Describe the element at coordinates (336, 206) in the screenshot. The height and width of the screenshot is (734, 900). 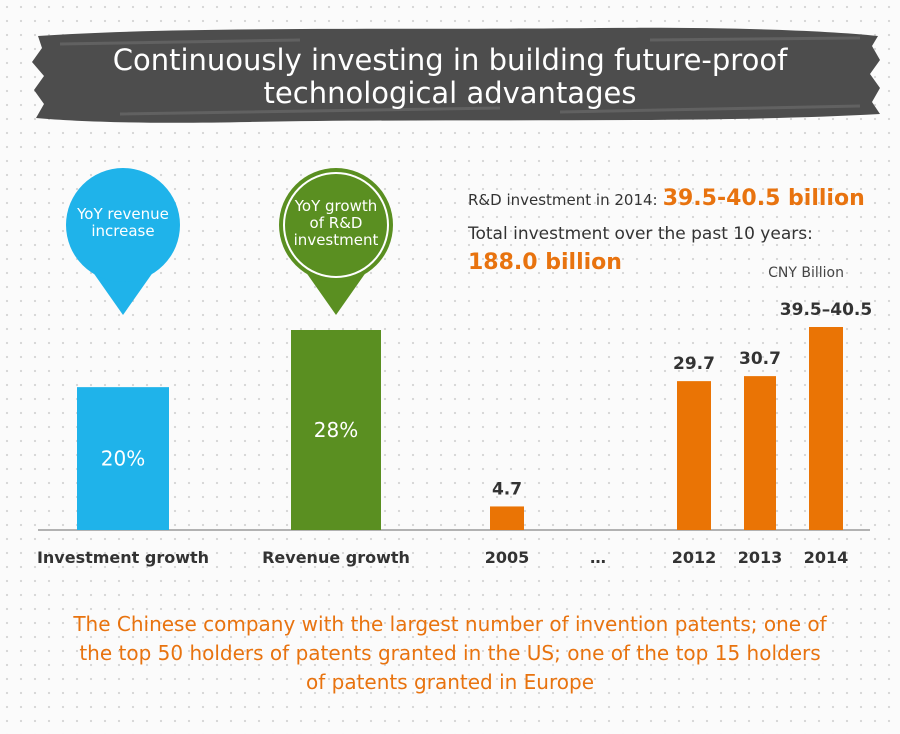
I see `pin-green-line1: YoY growth` at that location.